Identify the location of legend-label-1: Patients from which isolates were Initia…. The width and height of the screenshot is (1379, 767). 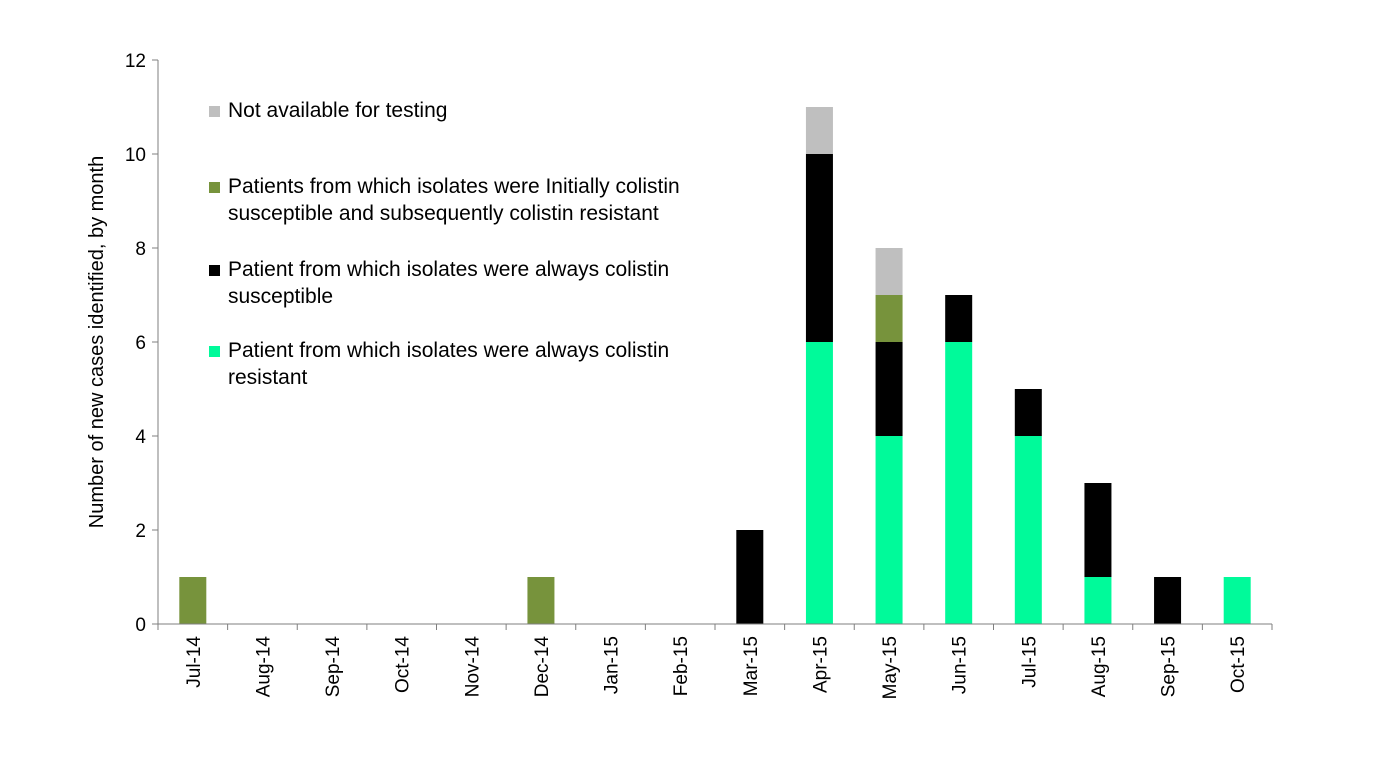
(454, 186).